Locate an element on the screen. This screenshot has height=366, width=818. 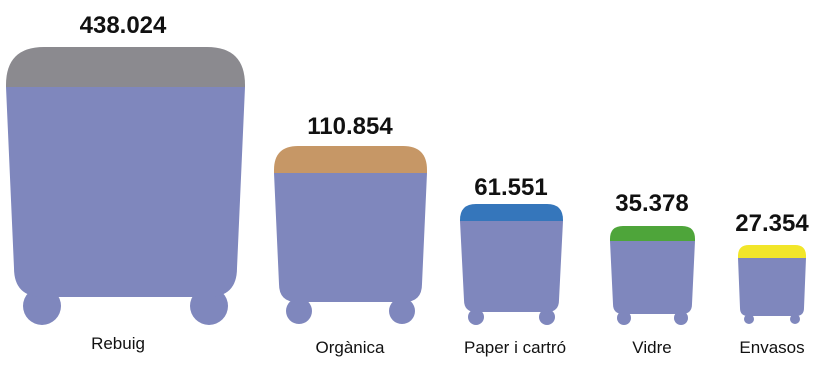
bin-wheel-left-envasos is located at coordinates (749, 319).